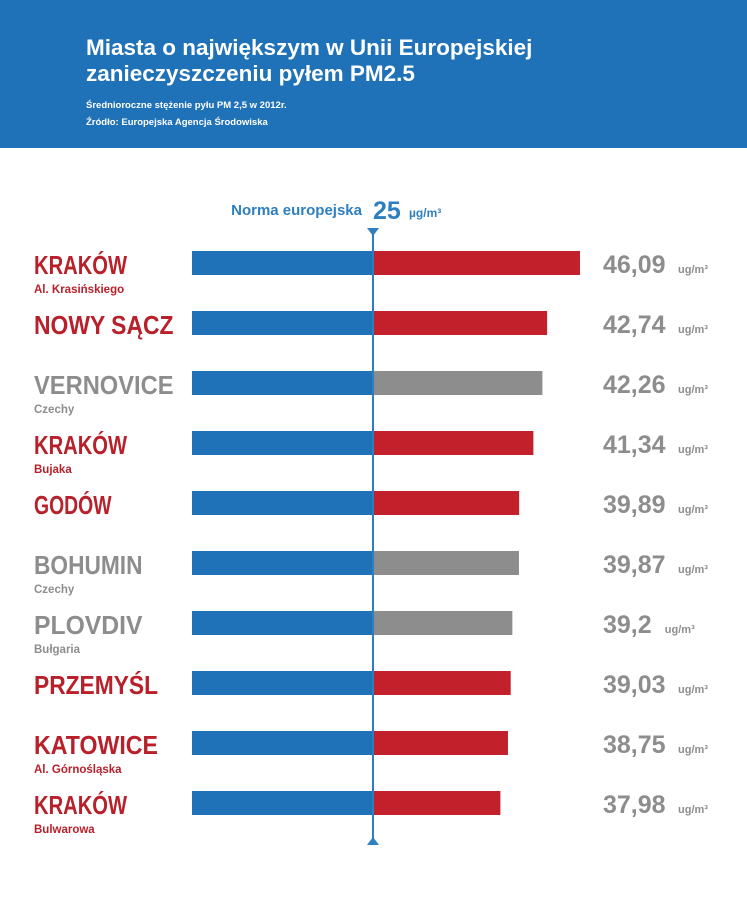 The image size is (747, 912). Describe the element at coordinates (57, 650) in the screenshot. I see `row-sublabel: Bułgaria` at that location.